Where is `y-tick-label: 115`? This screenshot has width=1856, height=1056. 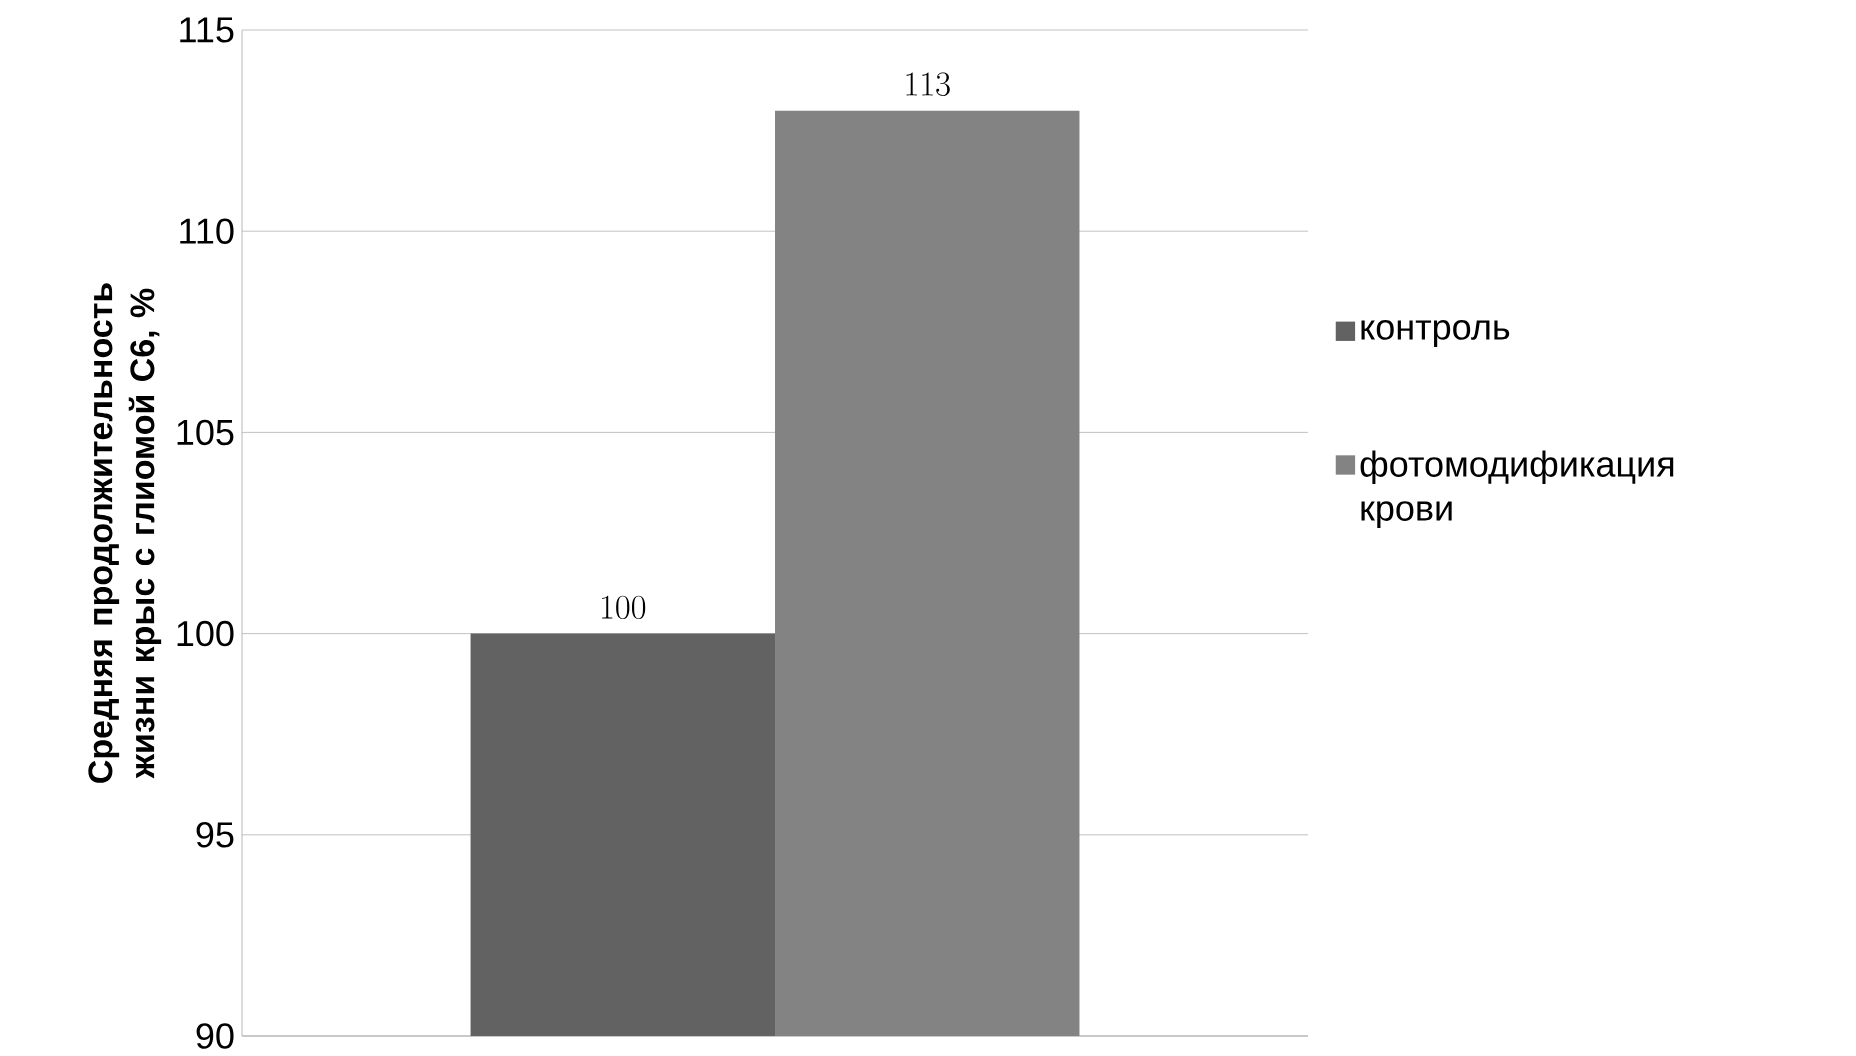 y-tick-label: 115 is located at coordinates (207, 30).